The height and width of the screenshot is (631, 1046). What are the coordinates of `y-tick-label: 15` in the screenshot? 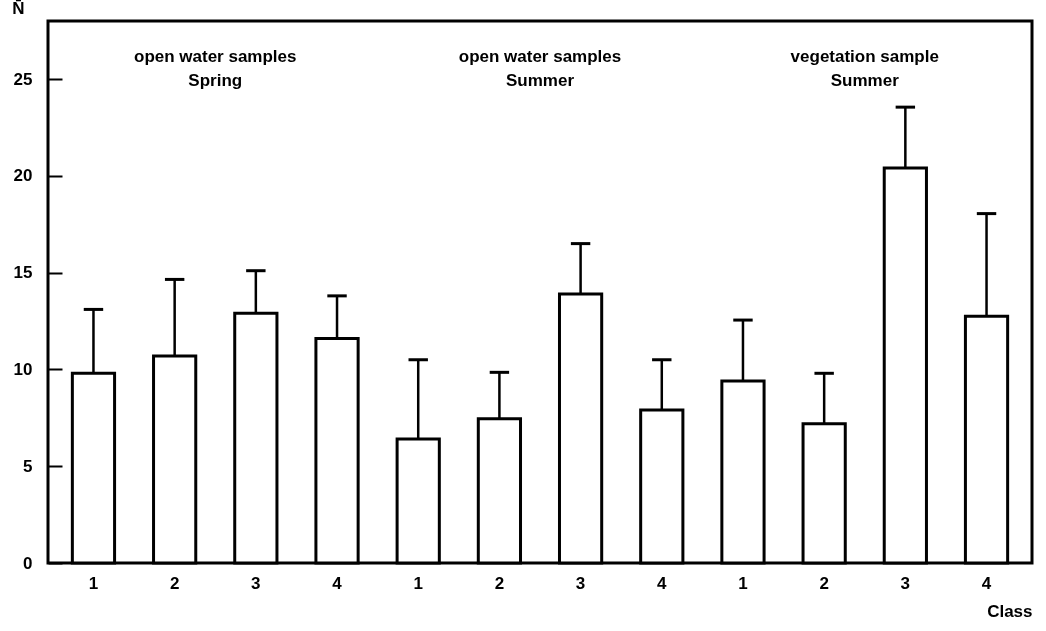 It's located at (23, 273).